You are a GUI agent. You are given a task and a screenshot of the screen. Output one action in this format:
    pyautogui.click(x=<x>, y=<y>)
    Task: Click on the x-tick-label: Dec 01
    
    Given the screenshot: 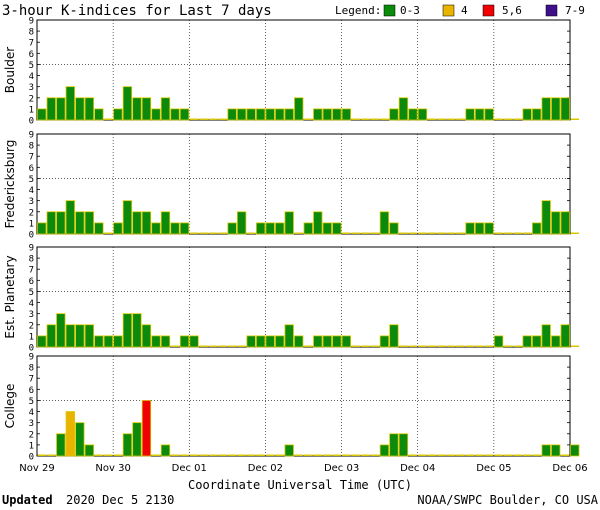 What is the action you would take?
    pyautogui.click(x=189, y=468)
    